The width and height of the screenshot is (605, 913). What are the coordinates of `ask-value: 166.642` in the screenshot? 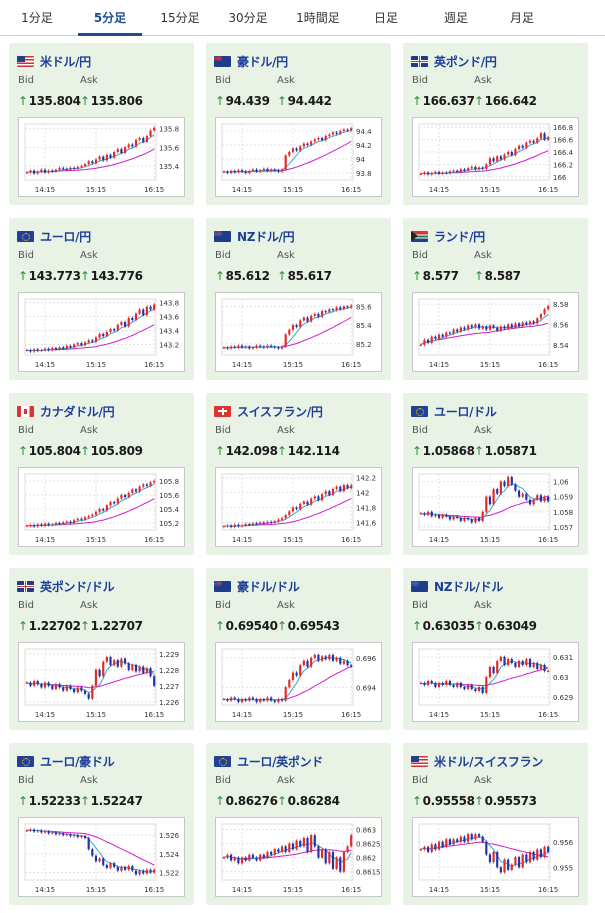 It's located at (510, 101).